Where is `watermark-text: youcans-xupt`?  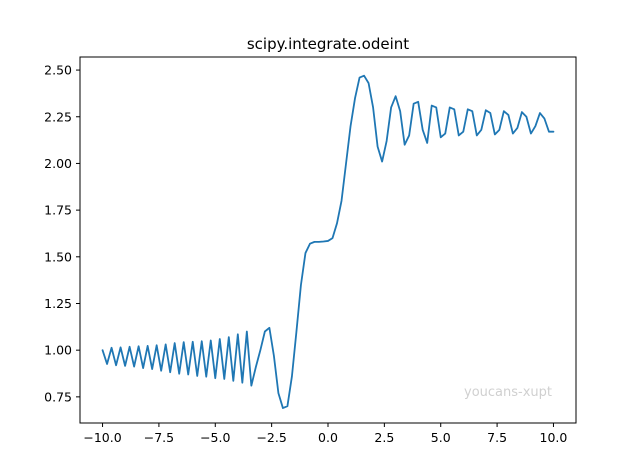
watermark-text: youcans-xupt is located at coordinates (508, 392).